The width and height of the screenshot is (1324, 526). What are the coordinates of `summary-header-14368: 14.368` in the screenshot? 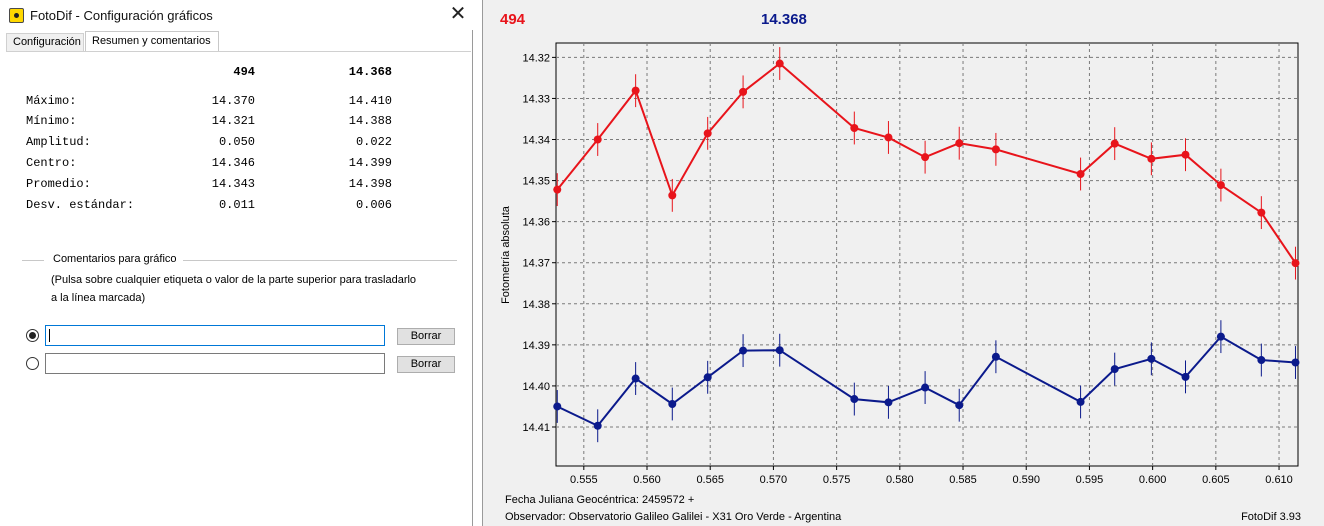 It's located at (370, 72).